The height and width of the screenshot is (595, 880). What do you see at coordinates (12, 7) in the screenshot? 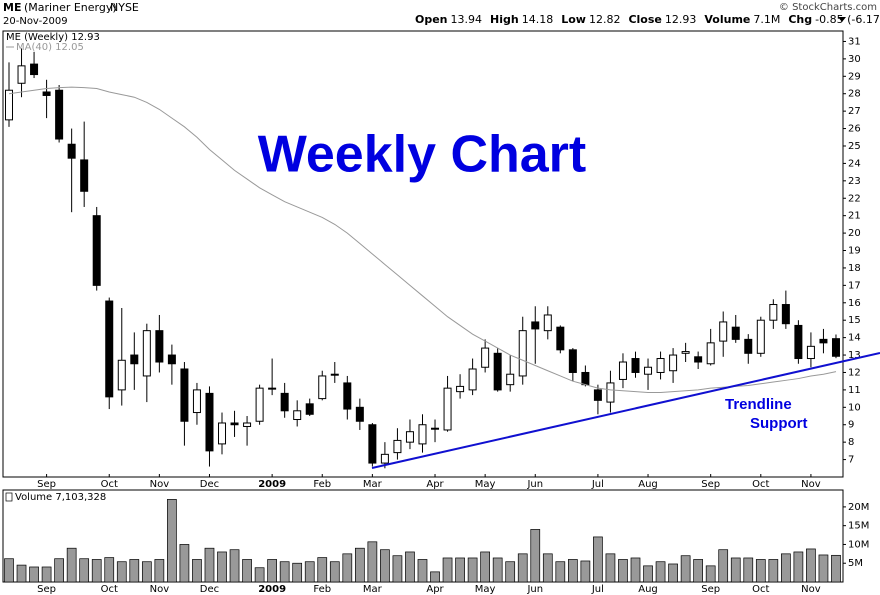
I see `symbol: ME` at bounding box center [12, 7].